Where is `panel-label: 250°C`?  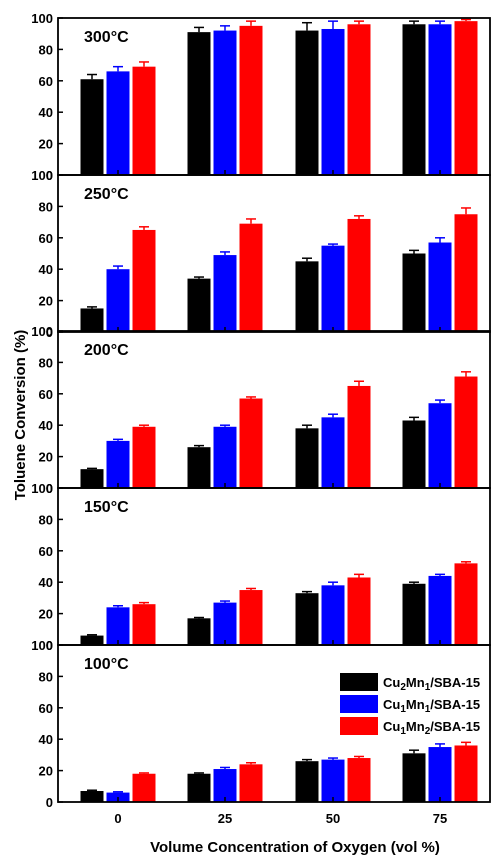 panel-label: 250°C is located at coordinates (106, 194).